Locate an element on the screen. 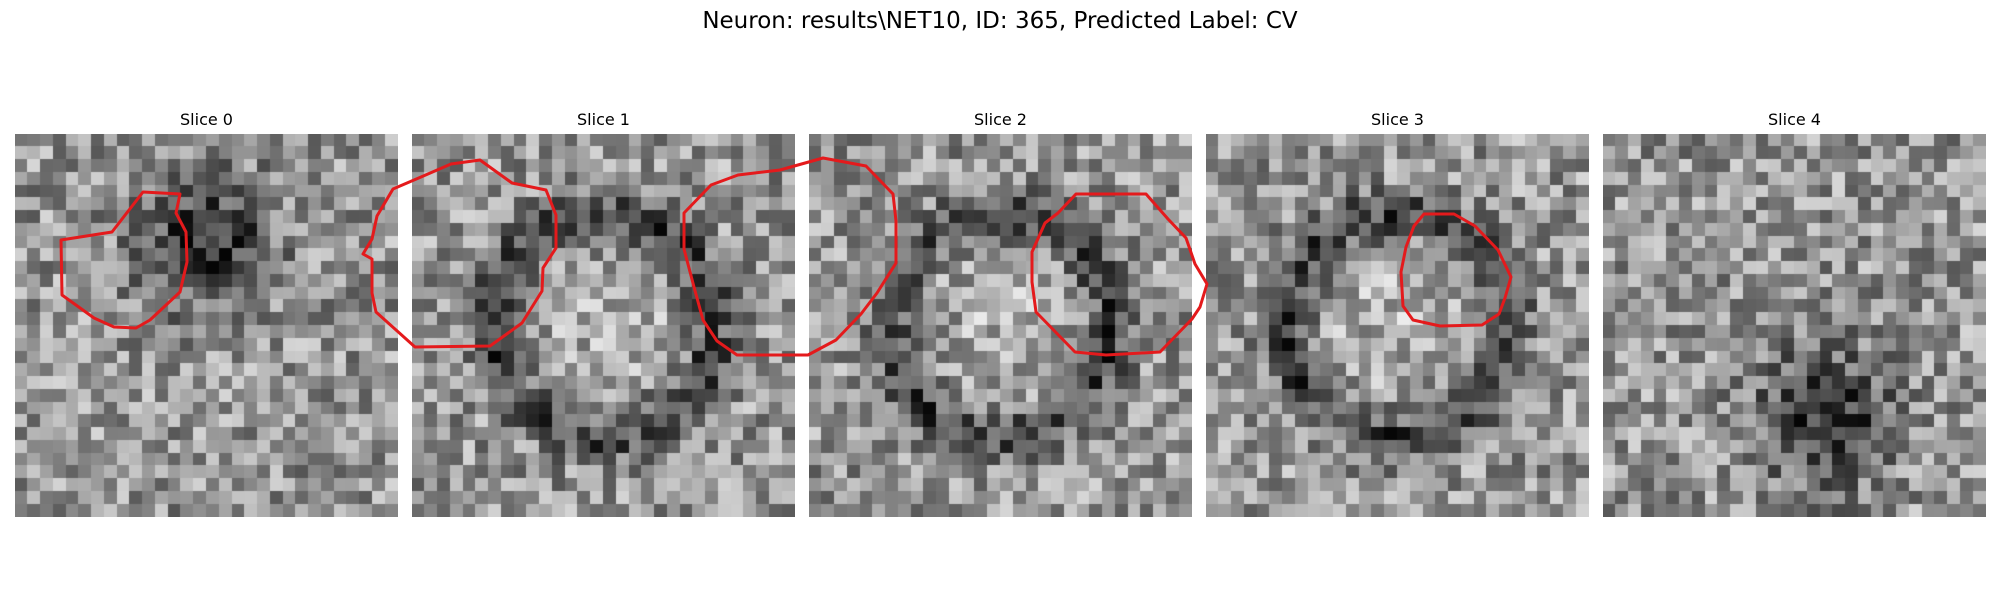  slice-panel-4: Slice 4 is located at coordinates (1794, 313).